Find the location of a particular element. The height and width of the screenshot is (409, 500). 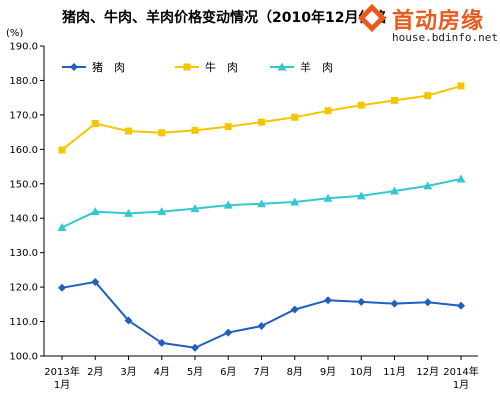

watermark-url: house.bdinfo.net is located at coordinates (445, 37).